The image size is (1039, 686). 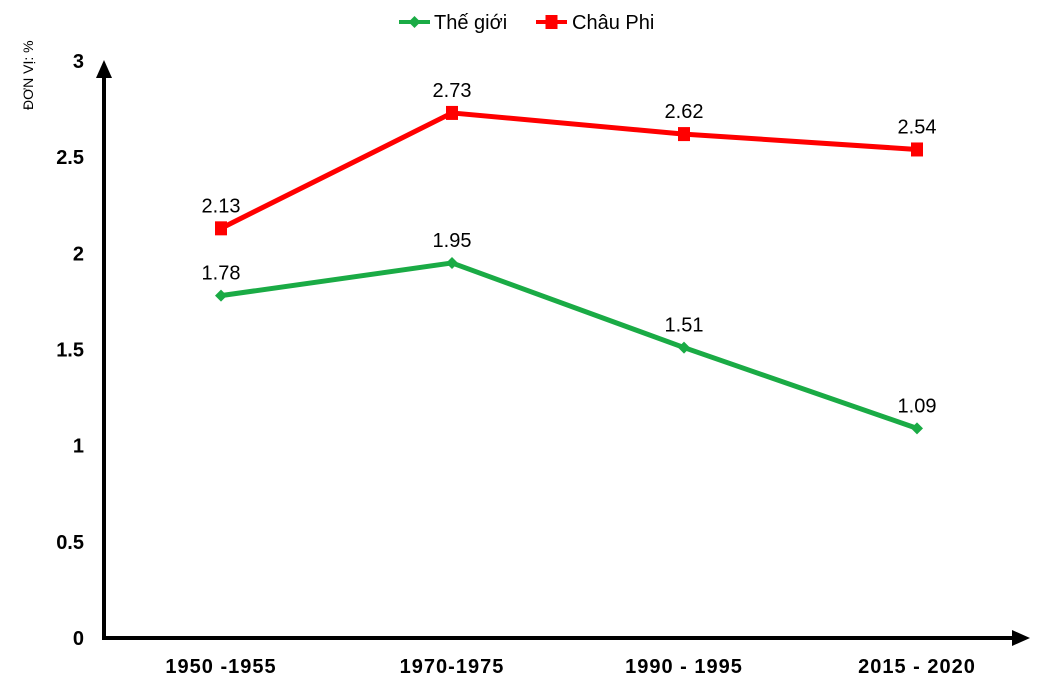 What do you see at coordinates (1021, 638) in the screenshot?
I see `x-axis-arrow` at bounding box center [1021, 638].